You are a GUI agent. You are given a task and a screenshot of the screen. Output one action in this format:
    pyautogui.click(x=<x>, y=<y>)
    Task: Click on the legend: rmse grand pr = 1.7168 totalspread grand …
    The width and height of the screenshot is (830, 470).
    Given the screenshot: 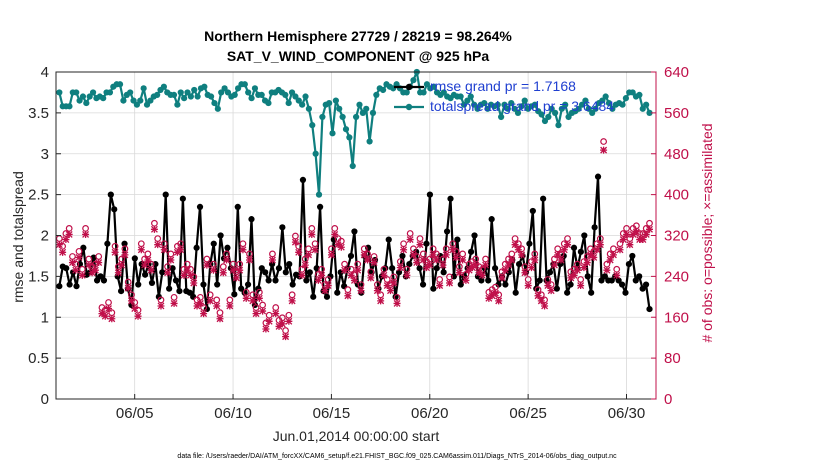 What is the action you would take?
    pyautogui.click(x=504, y=96)
    